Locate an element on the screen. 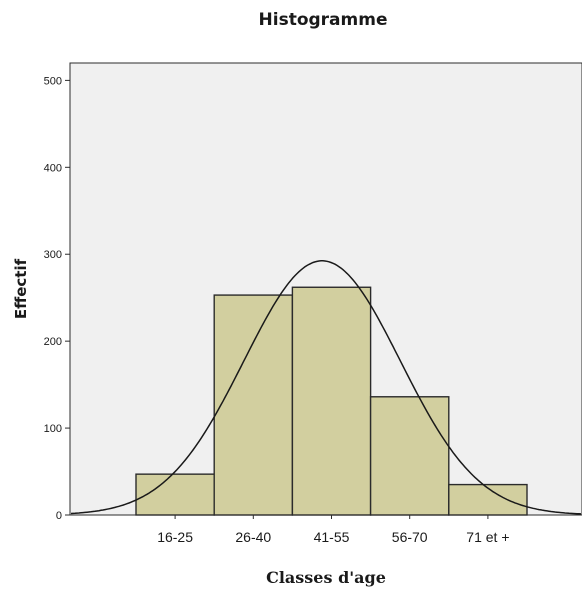 The width and height of the screenshot is (582, 589). x-tick-label-56-70: 56-70 is located at coordinates (410, 537).